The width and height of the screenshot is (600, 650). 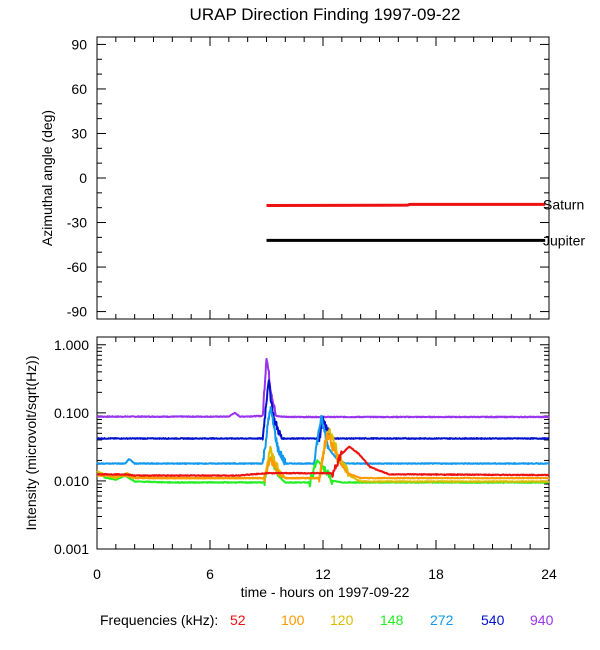 What do you see at coordinates (71, 549) in the screenshot?
I see `intensity-y-tick-label: 0.001` at bounding box center [71, 549].